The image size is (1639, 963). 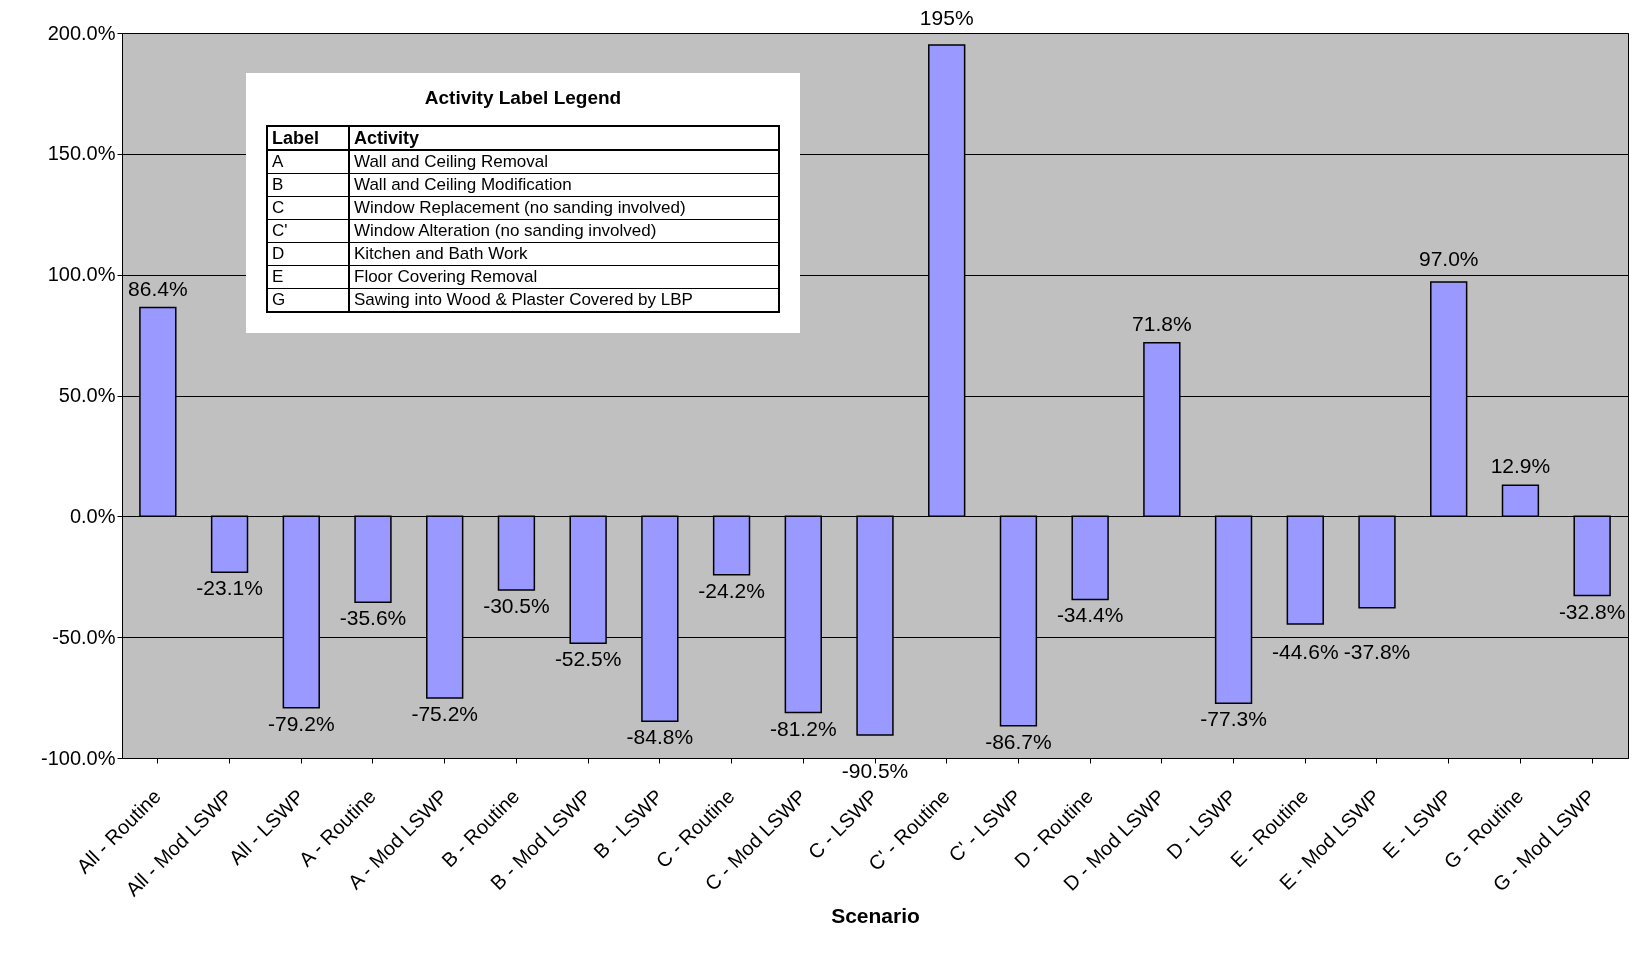 I want to click on data-label: -86.7%, so click(x=1018, y=741).